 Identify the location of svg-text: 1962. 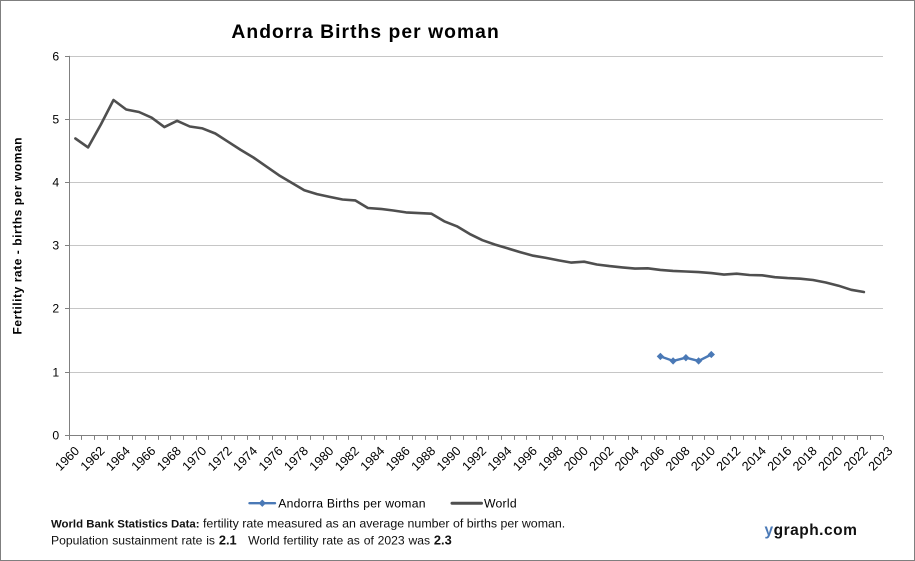
(92, 458).